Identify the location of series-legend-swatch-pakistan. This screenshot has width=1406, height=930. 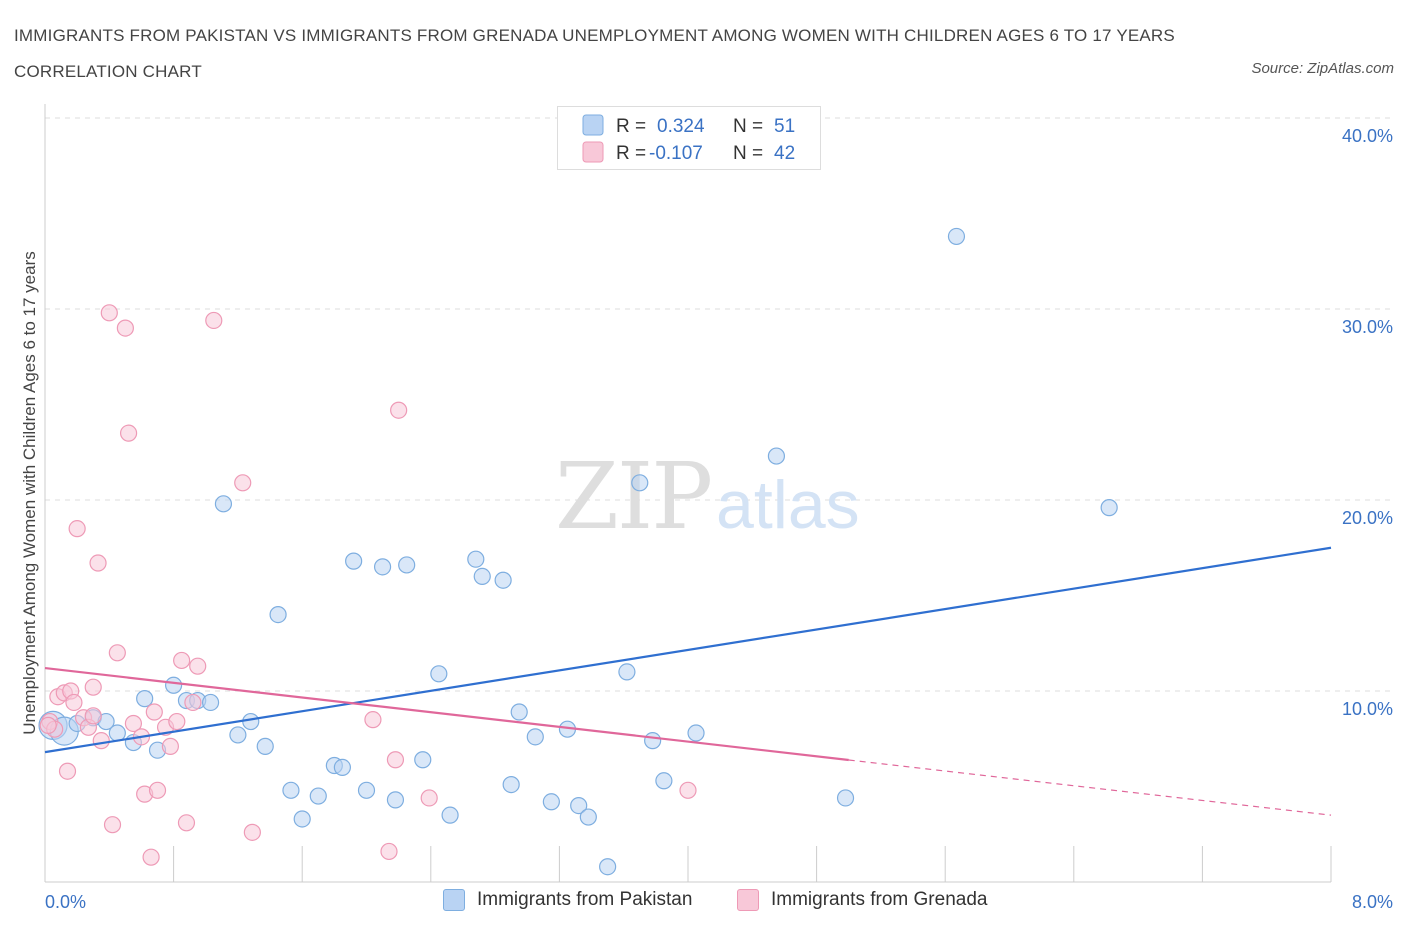
(454, 900).